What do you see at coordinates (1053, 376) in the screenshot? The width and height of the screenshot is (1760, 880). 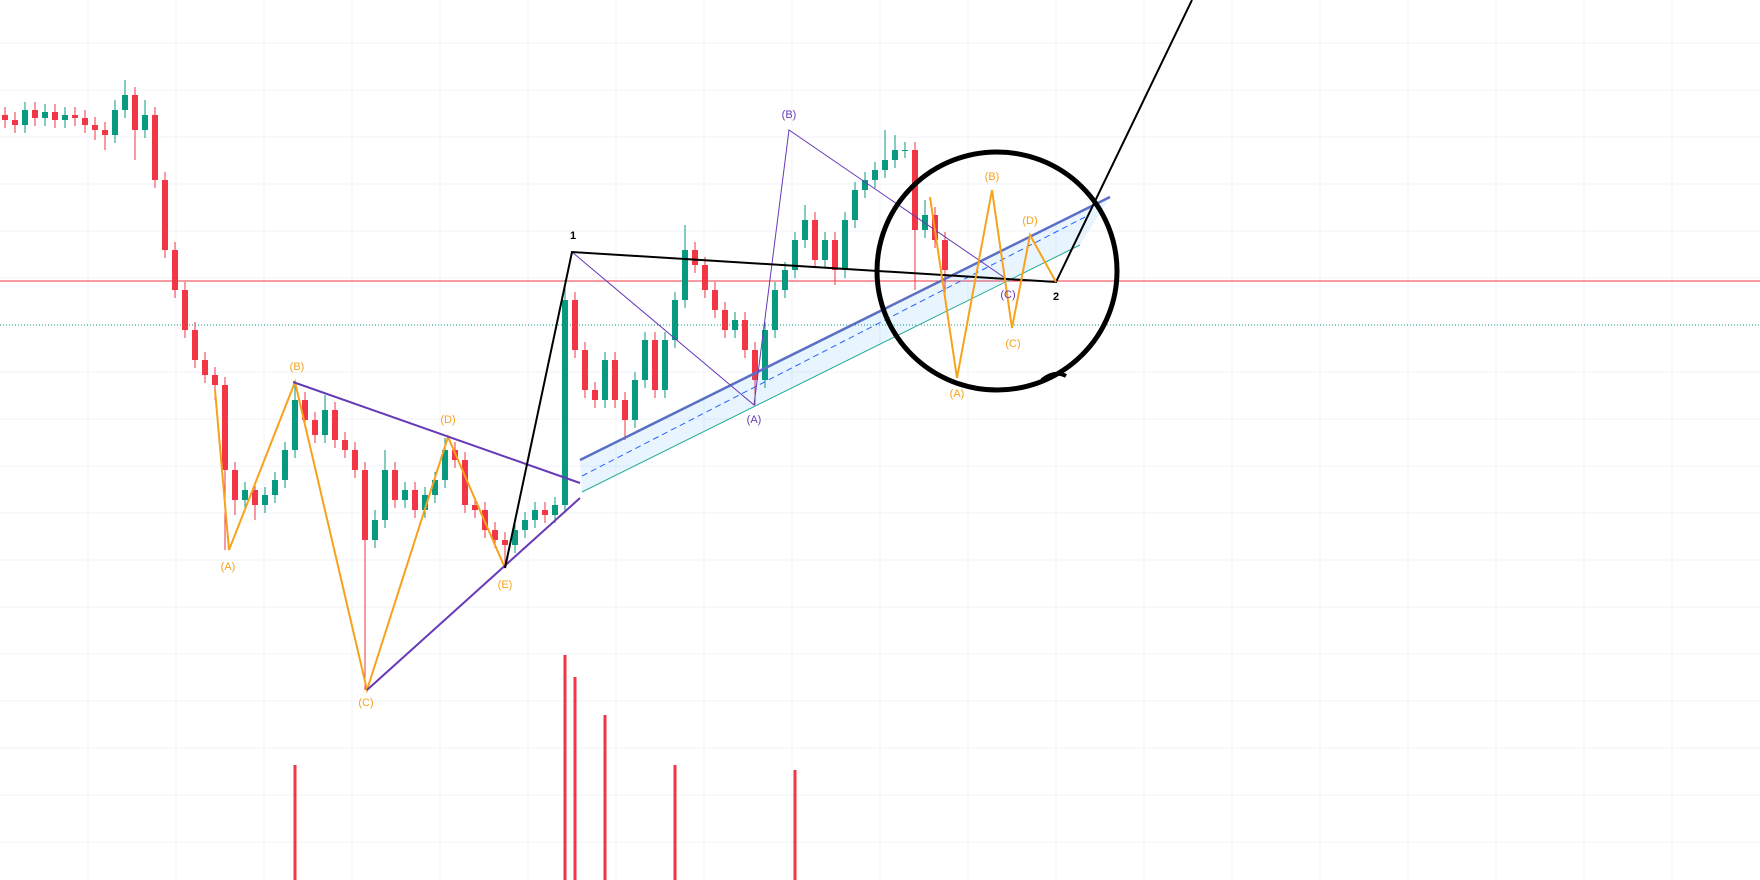 I see `circle-tail` at bounding box center [1053, 376].